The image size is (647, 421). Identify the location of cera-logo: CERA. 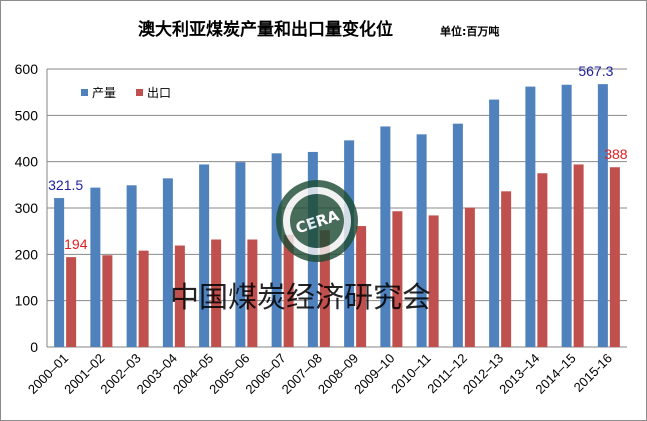
(317, 221).